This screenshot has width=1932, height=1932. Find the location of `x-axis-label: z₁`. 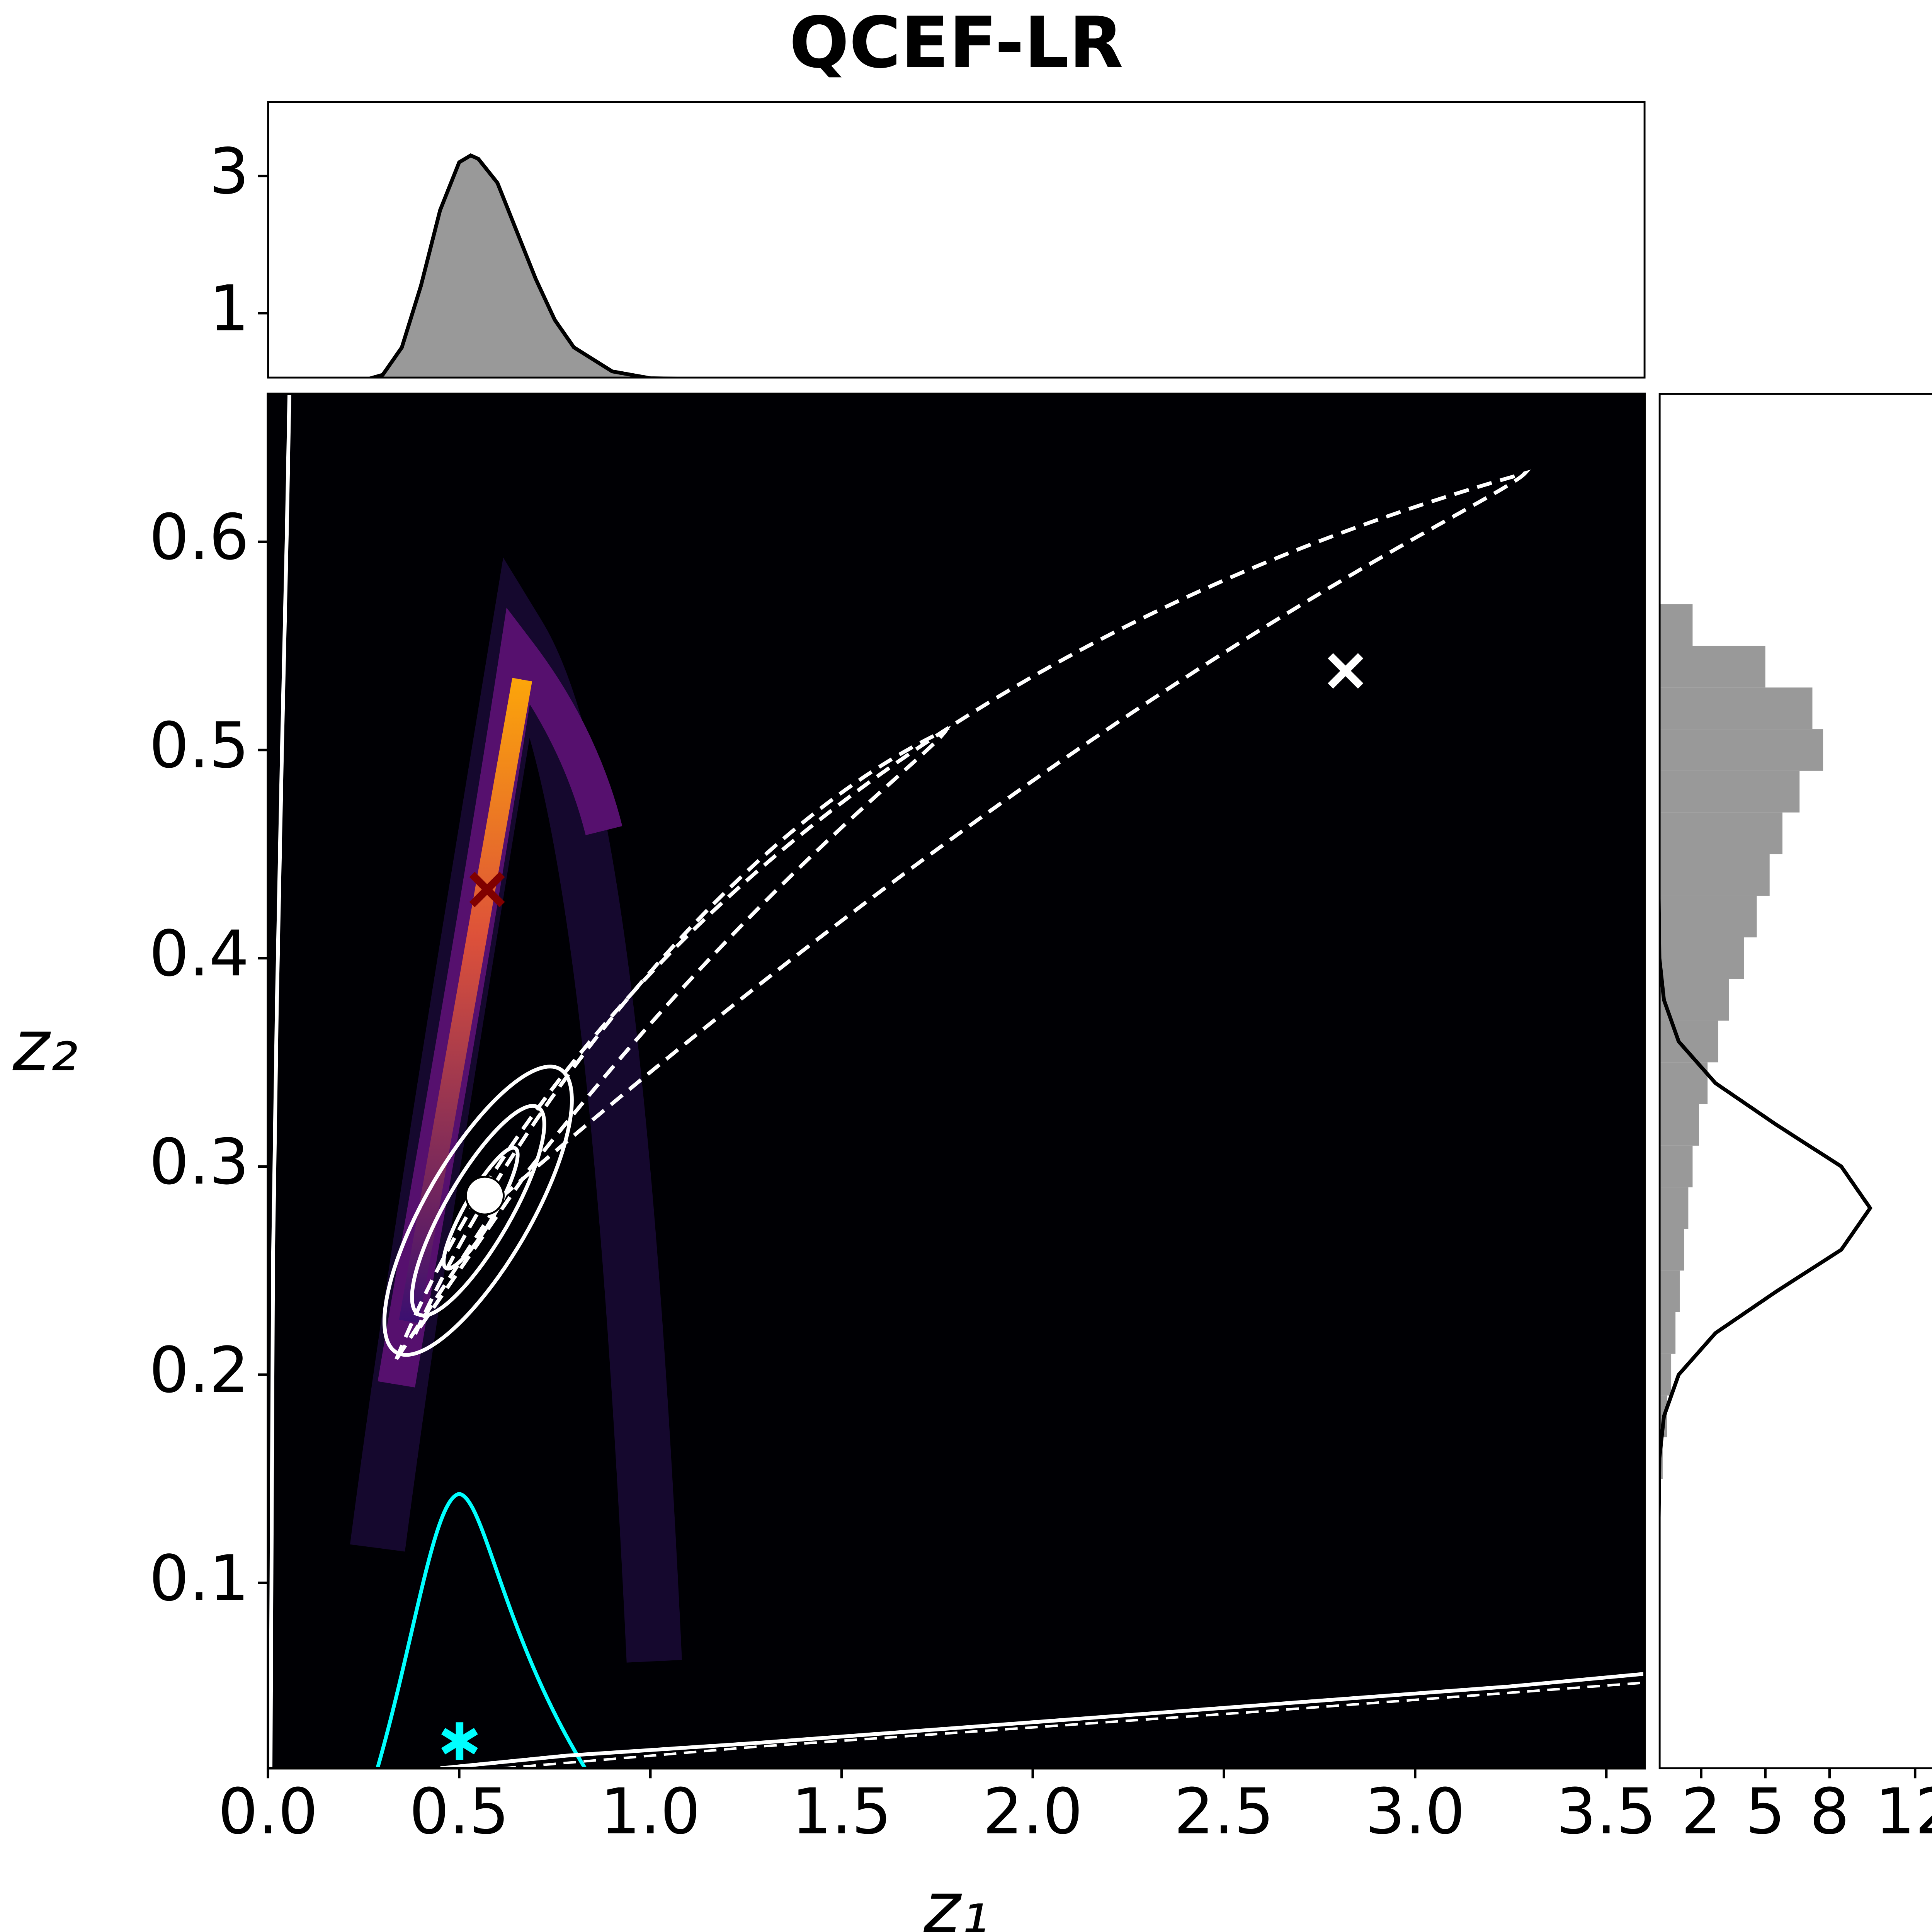

x-axis-label: z₁ is located at coordinates (956, 1899).